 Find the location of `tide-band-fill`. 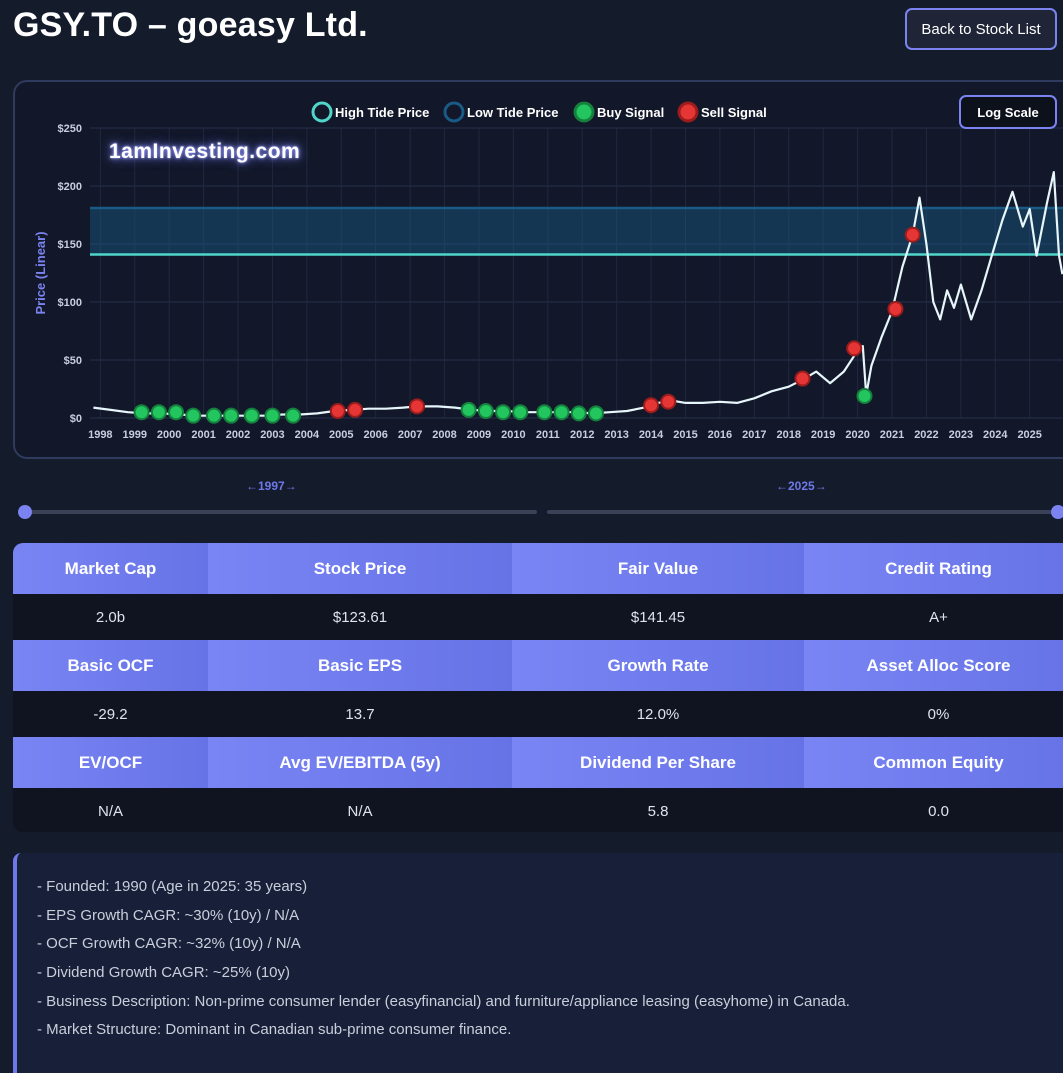

tide-band-fill is located at coordinates (576, 231).